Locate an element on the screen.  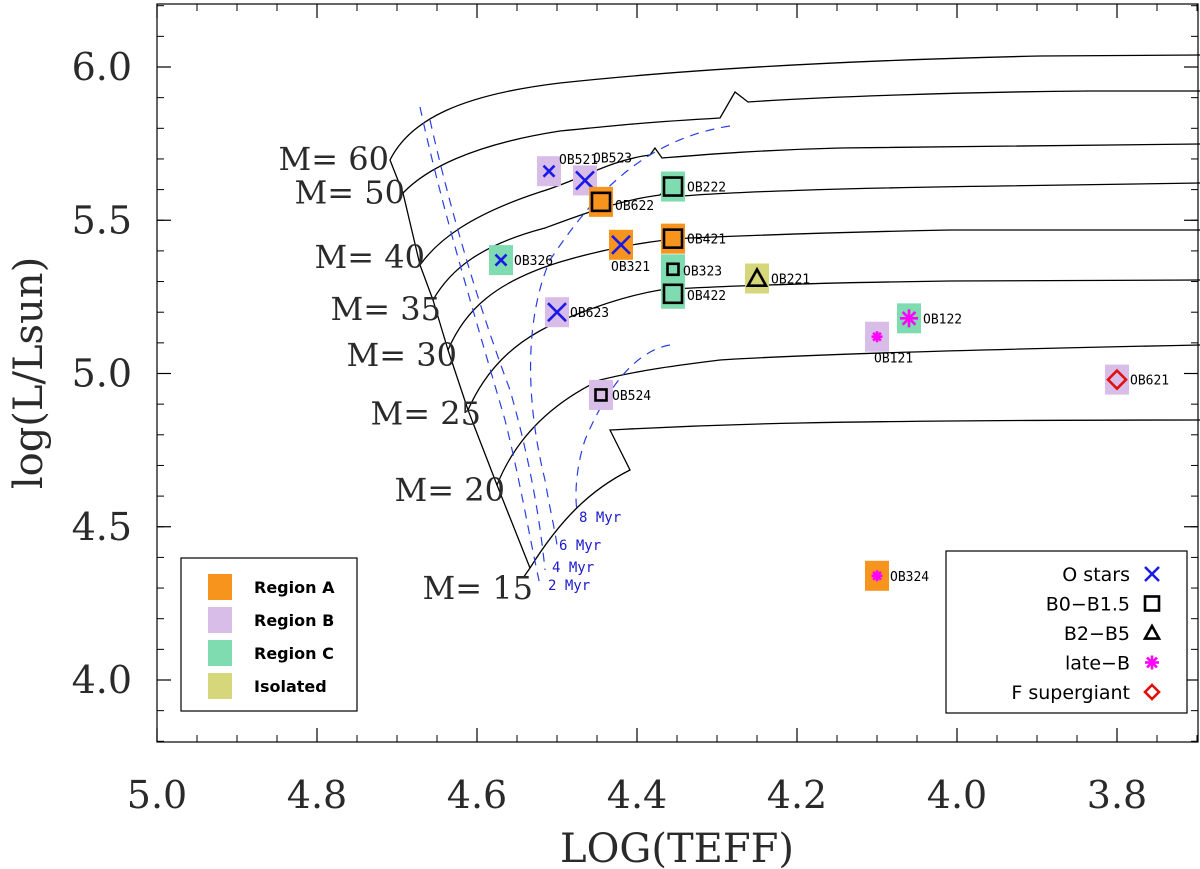
mass-label: M= 35 is located at coordinates (386, 309).